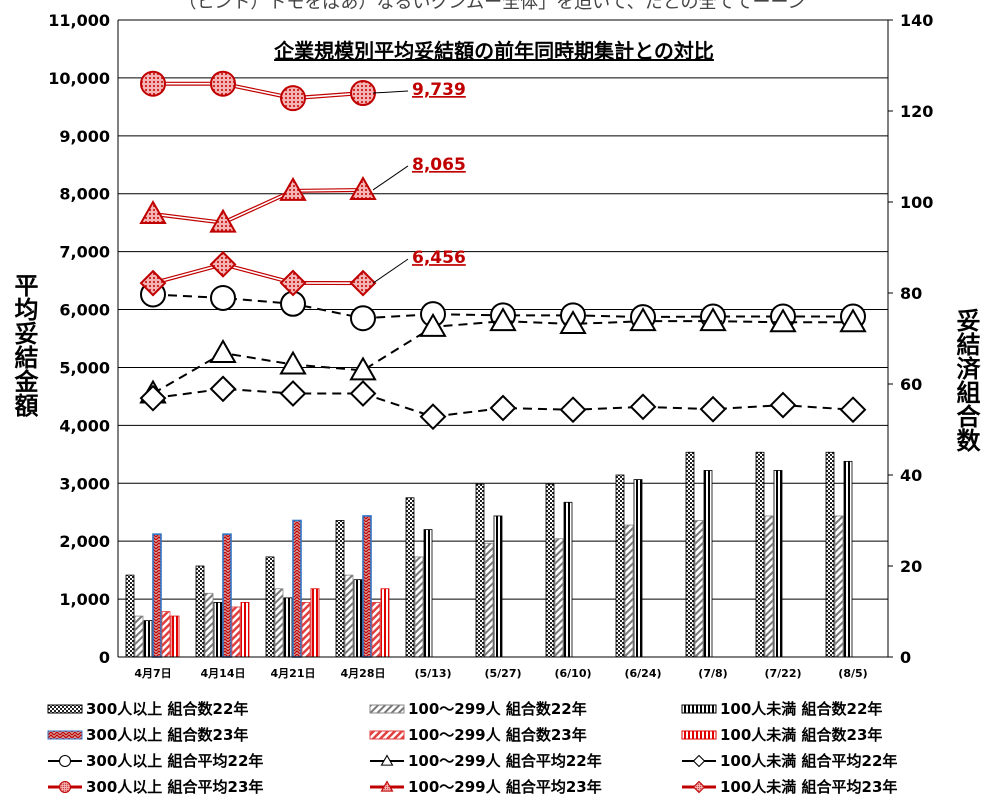 This screenshot has height=800, width=984. I want to click on legend-item: 100人未満 組合平均22年, so click(789, 761).